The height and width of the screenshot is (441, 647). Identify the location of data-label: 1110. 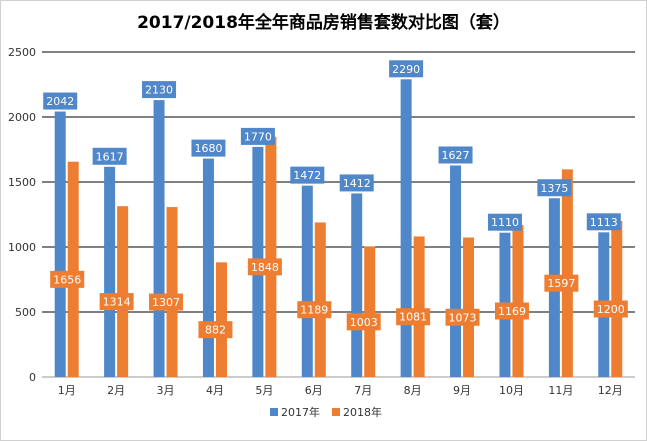
(505, 222).